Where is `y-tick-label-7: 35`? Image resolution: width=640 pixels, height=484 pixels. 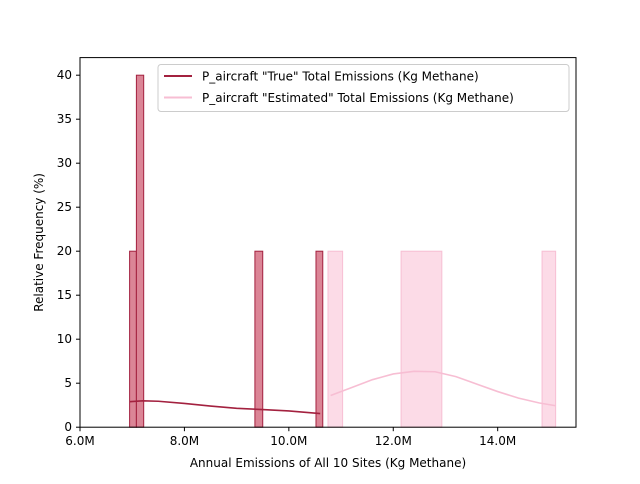
y-tick-label-7: 35 is located at coordinates (64, 119).